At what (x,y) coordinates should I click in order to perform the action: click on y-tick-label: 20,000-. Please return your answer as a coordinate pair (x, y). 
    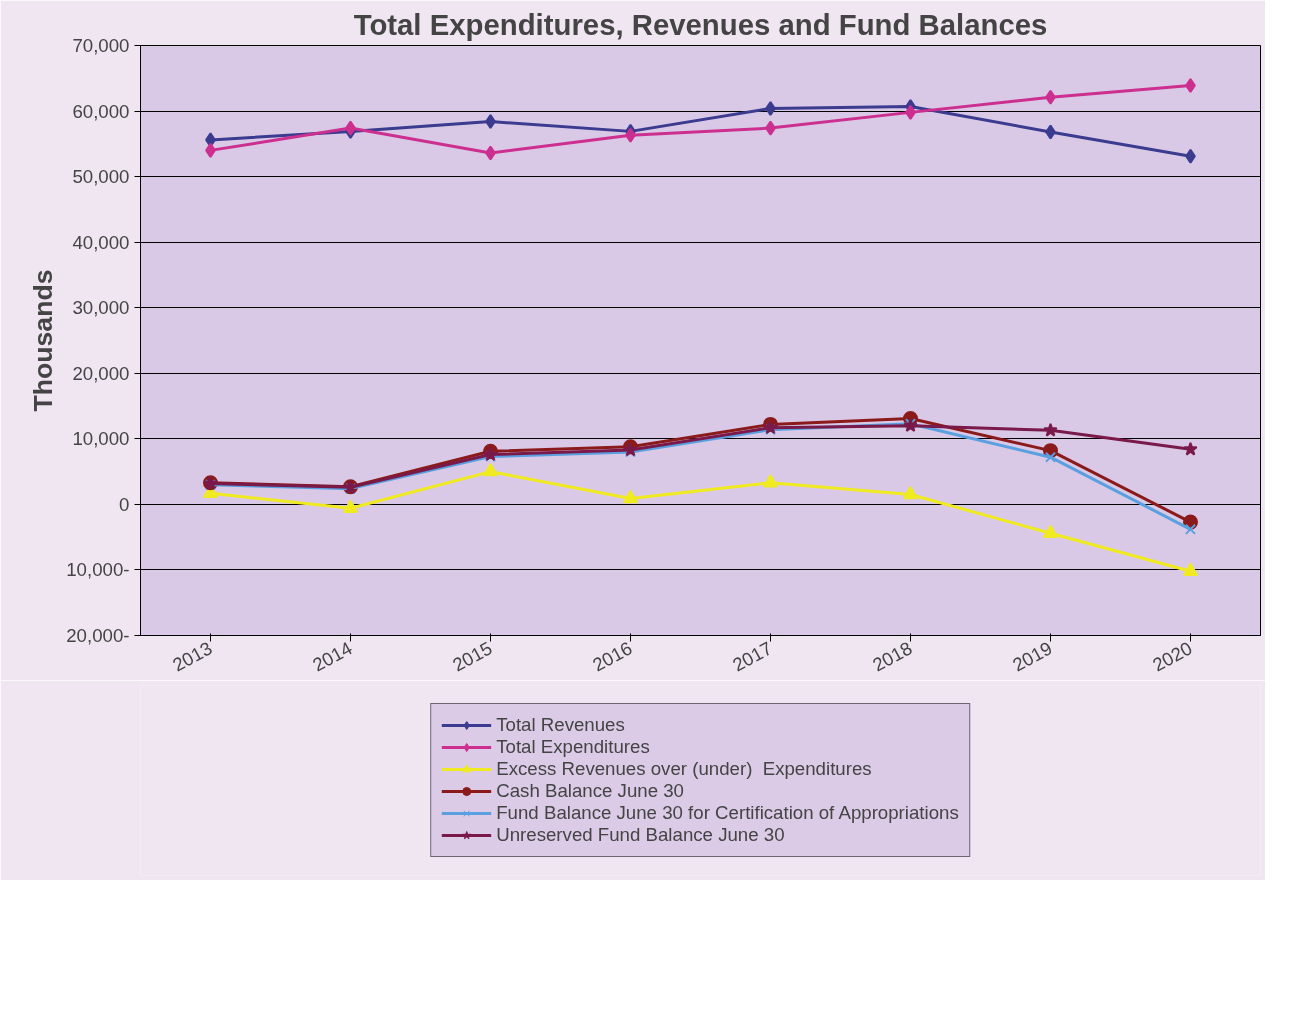
    Looking at the image, I should click on (98, 635).